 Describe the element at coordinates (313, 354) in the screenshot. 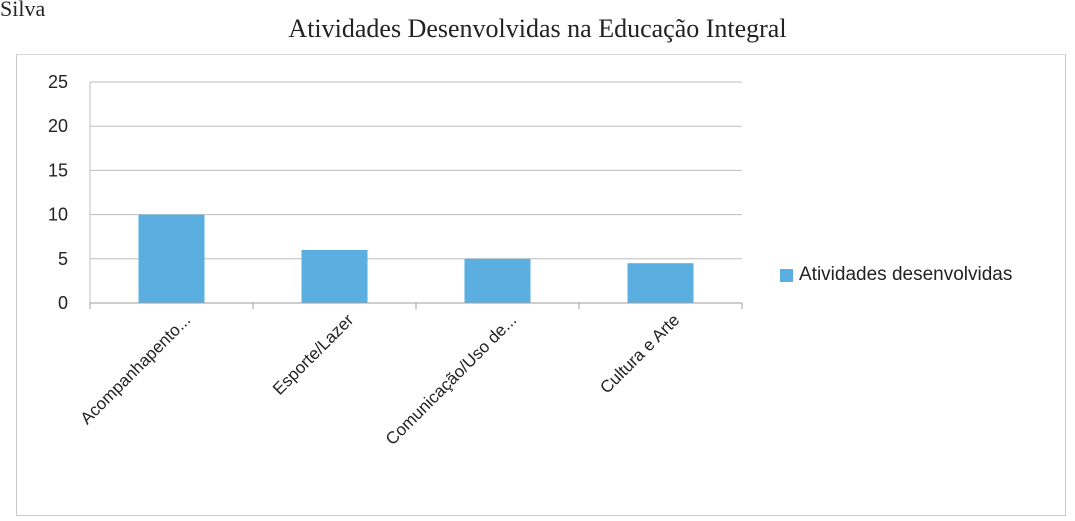

I see `x-category-label: Esporte/Lazer` at that location.